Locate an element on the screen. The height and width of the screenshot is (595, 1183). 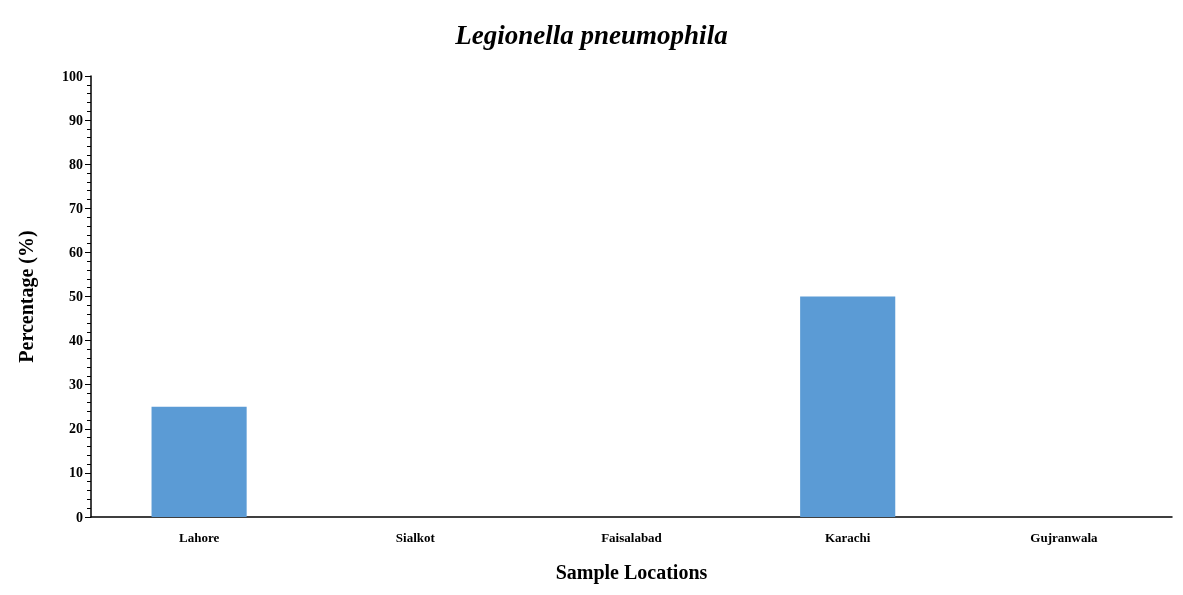
x-tick-label: Karachi is located at coordinates (847, 537).